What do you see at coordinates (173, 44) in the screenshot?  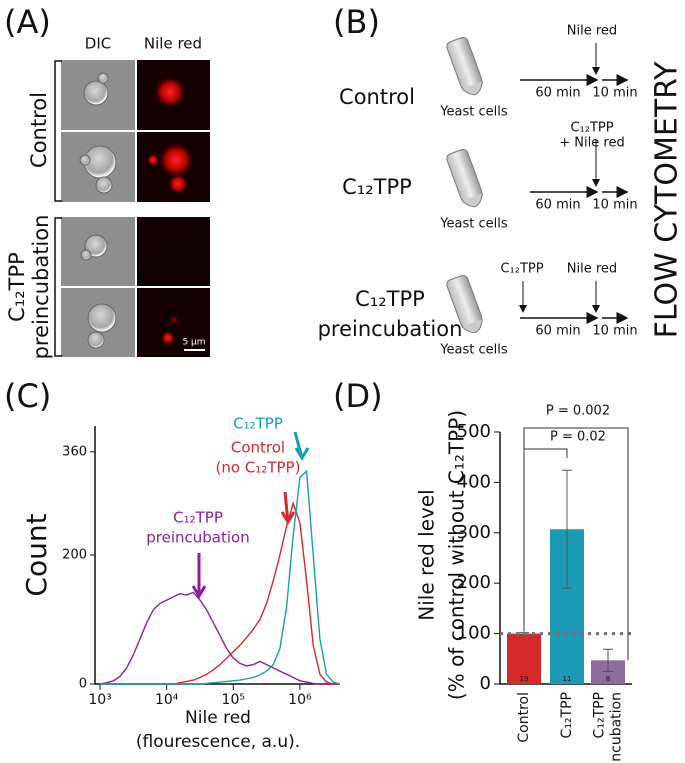 I see `column-label: Nile red` at bounding box center [173, 44].